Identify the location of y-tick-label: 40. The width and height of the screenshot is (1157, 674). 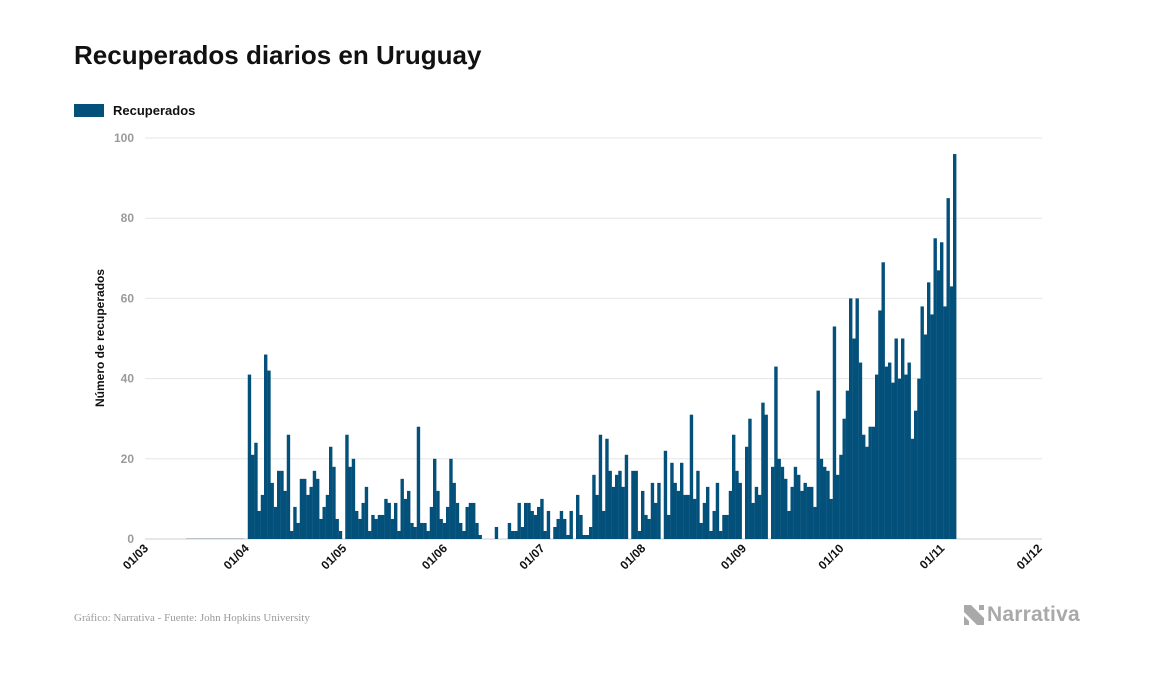
(128, 379).